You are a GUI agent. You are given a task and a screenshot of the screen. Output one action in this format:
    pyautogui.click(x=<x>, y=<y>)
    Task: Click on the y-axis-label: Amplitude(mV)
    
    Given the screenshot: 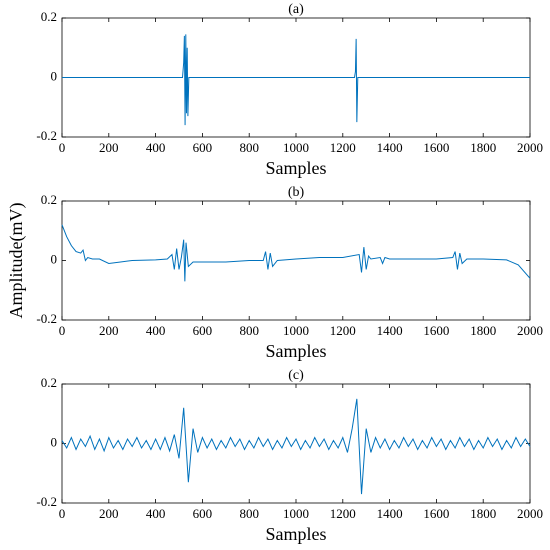 What is the action you would take?
    pyautogui.click(x=16, y=261)
    